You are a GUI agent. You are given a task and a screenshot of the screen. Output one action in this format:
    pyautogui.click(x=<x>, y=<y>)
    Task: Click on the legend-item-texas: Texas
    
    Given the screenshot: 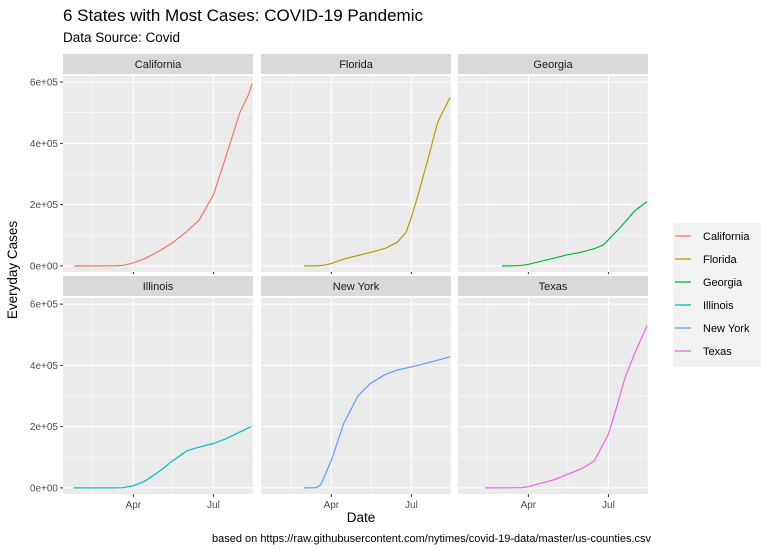 What is the action you would take?
    pyautogui.click(x=702, y=351)
    